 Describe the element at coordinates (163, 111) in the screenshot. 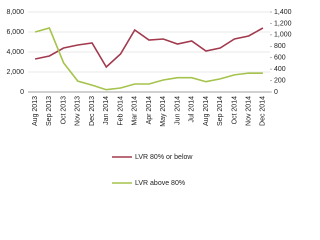

I see `x-tick-label: May 2014` at that location.